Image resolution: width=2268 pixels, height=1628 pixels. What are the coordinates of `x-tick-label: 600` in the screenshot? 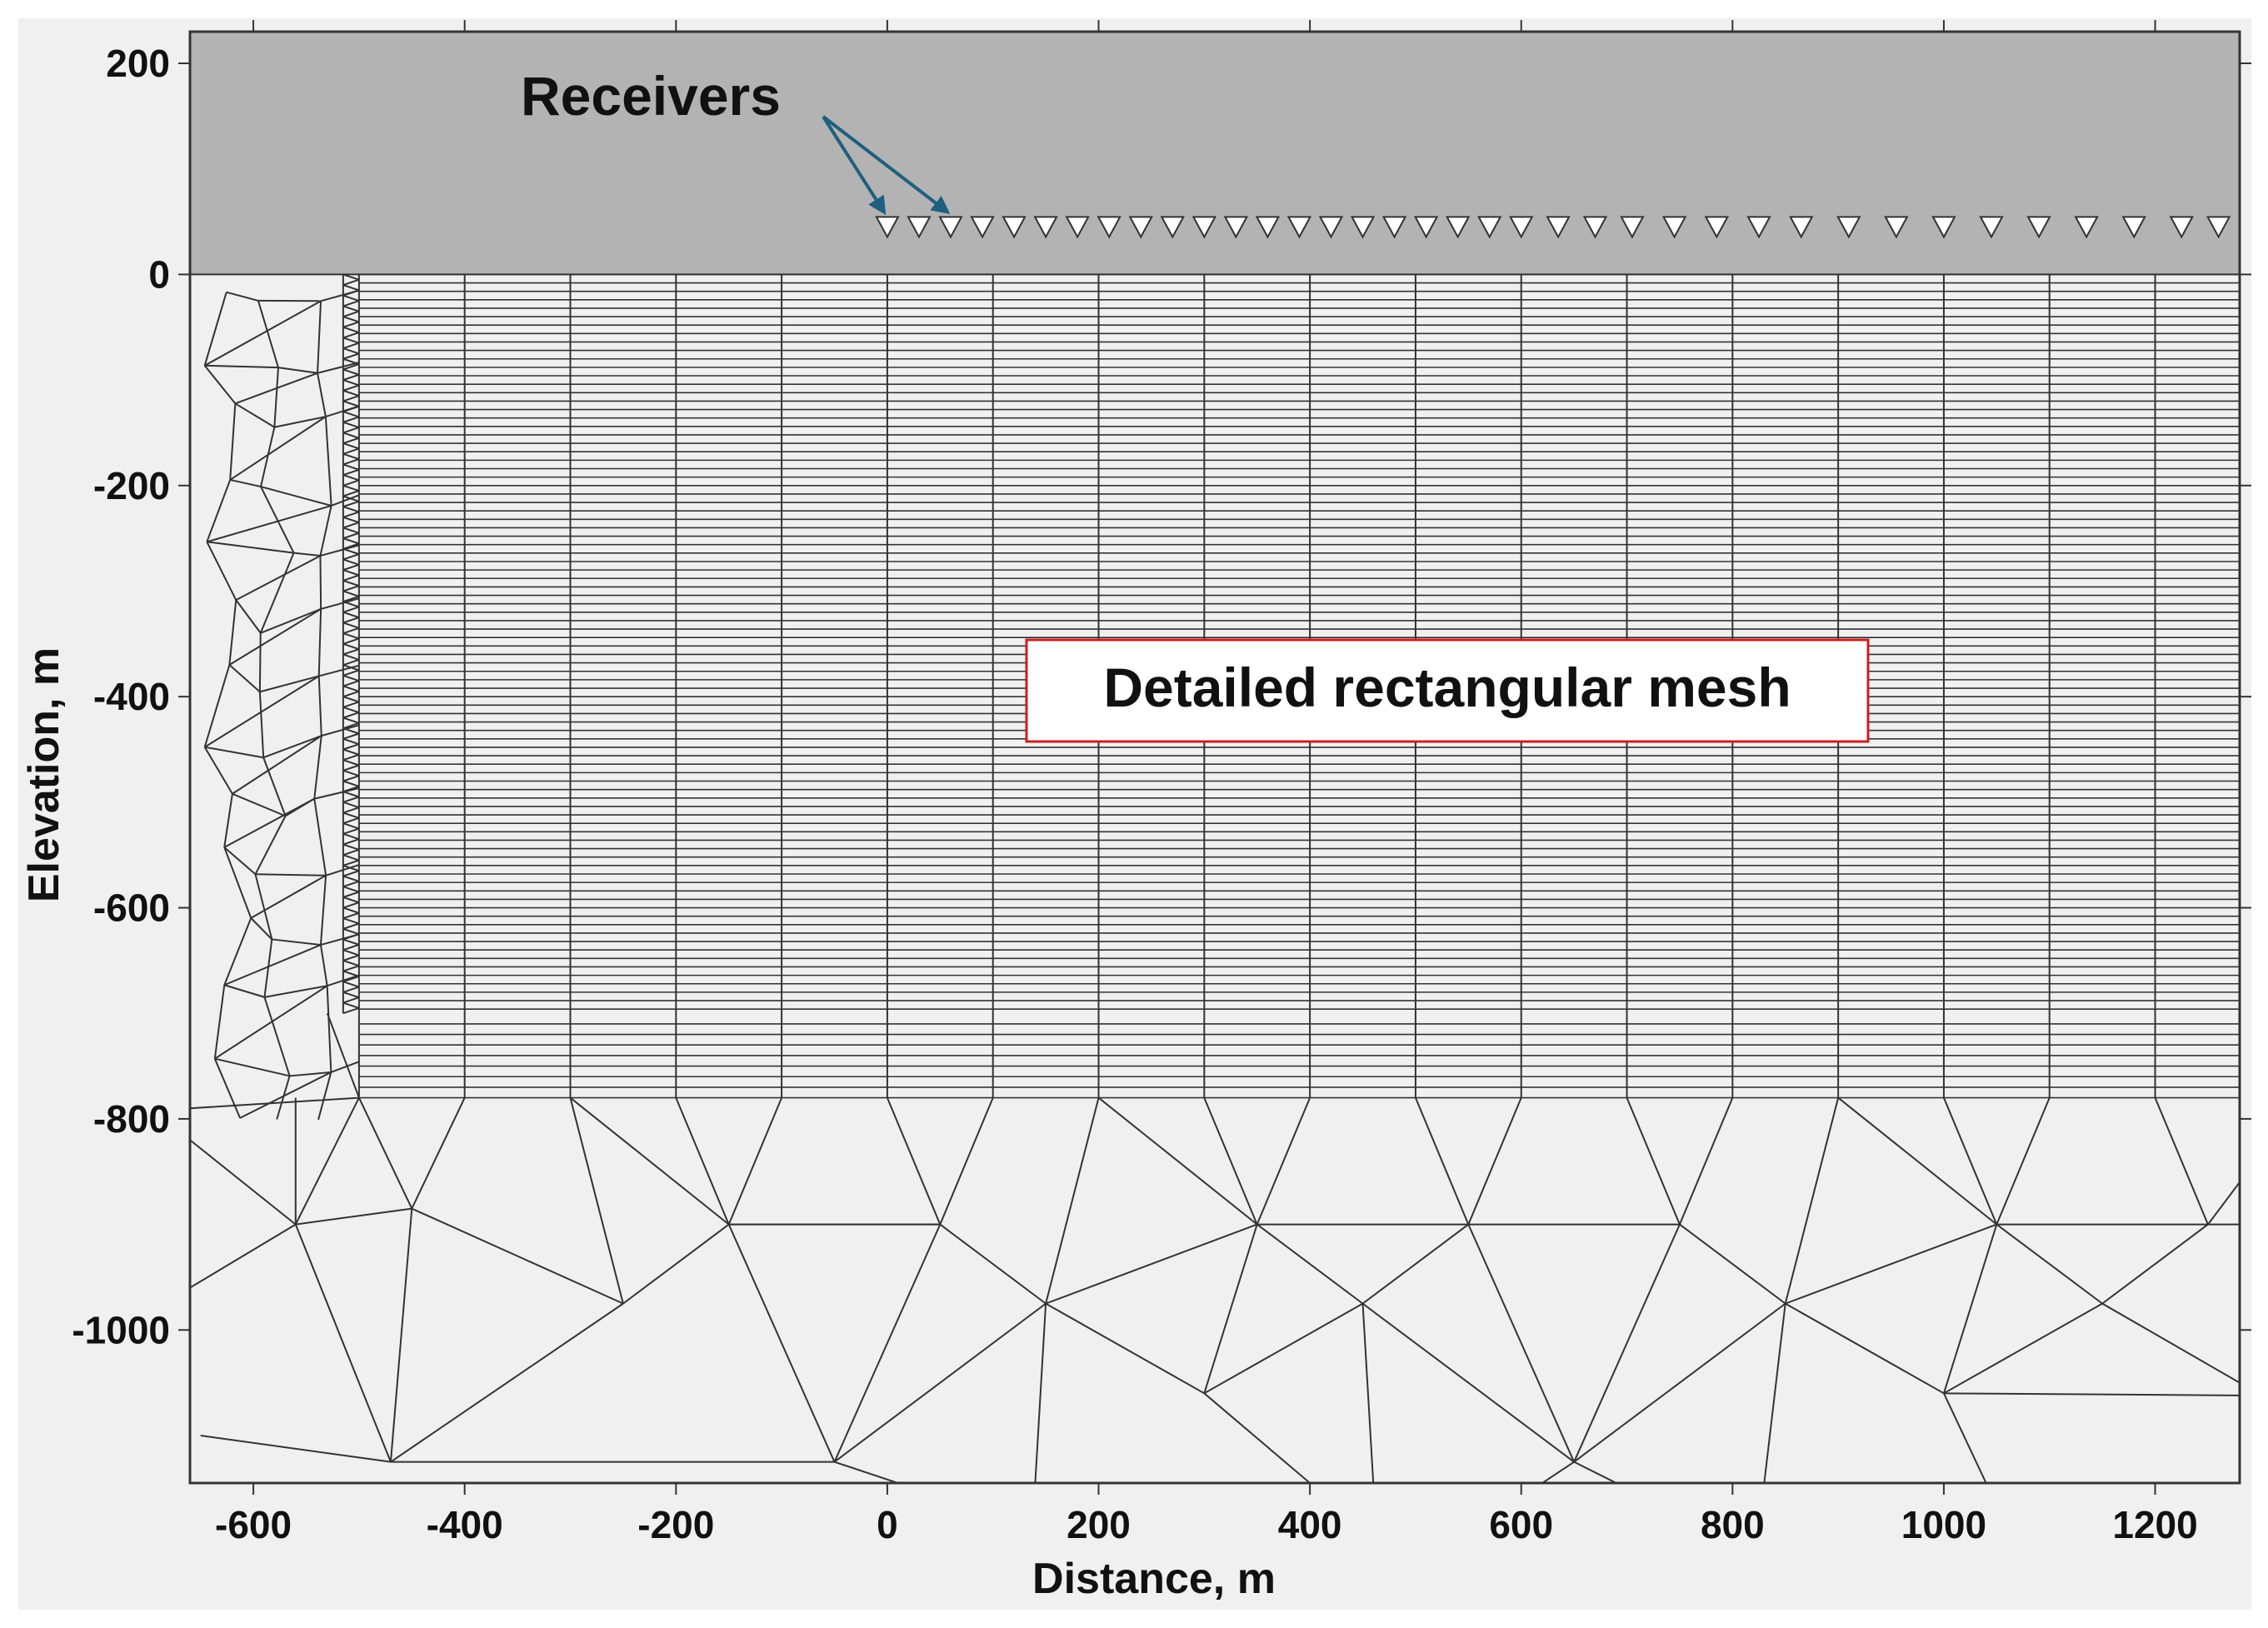 It's located at (1521, 1524).